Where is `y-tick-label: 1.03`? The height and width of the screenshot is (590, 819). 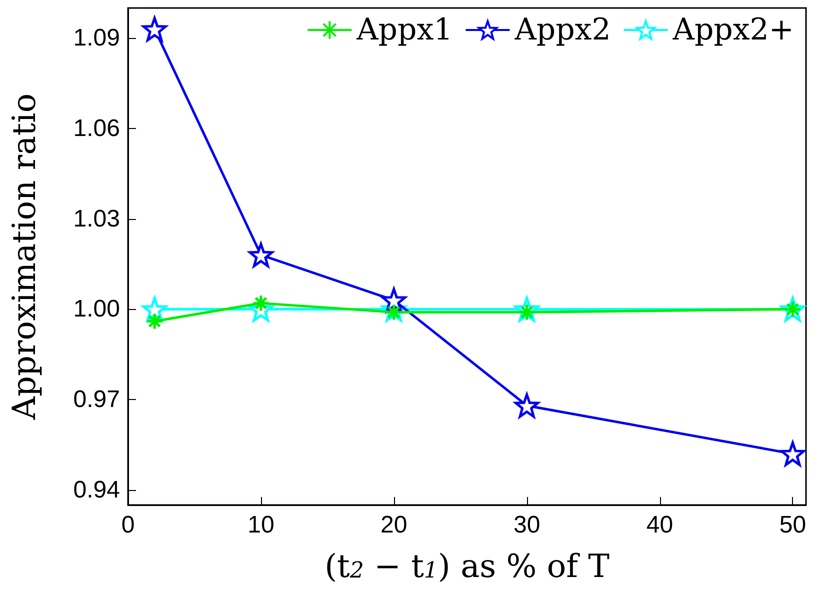 y-tick-label: 1.03 is located at coordinates (96, 218).